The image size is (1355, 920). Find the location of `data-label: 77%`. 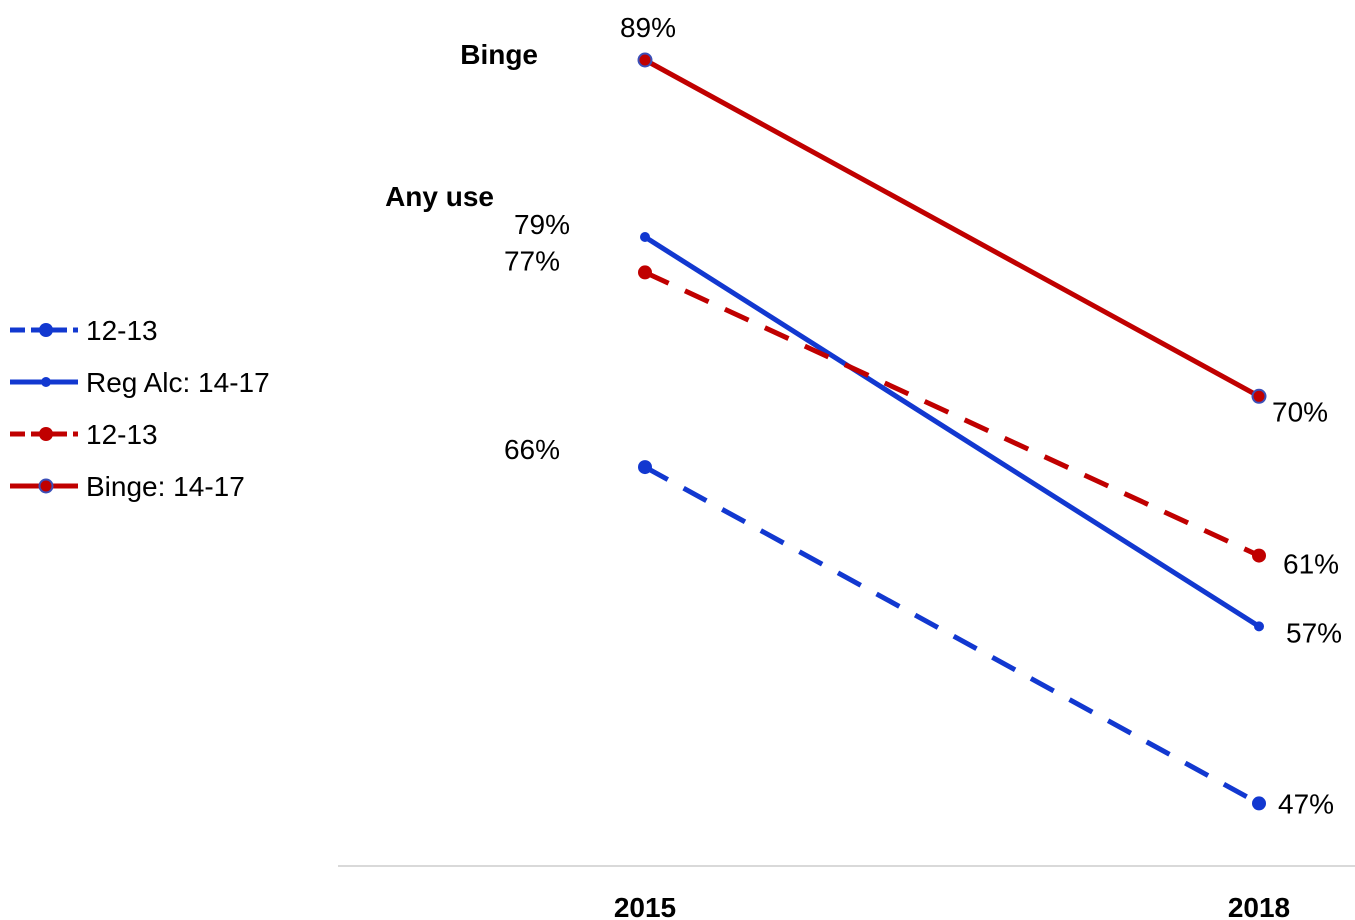

data-label: 77% is located at coordinates (532, 260).